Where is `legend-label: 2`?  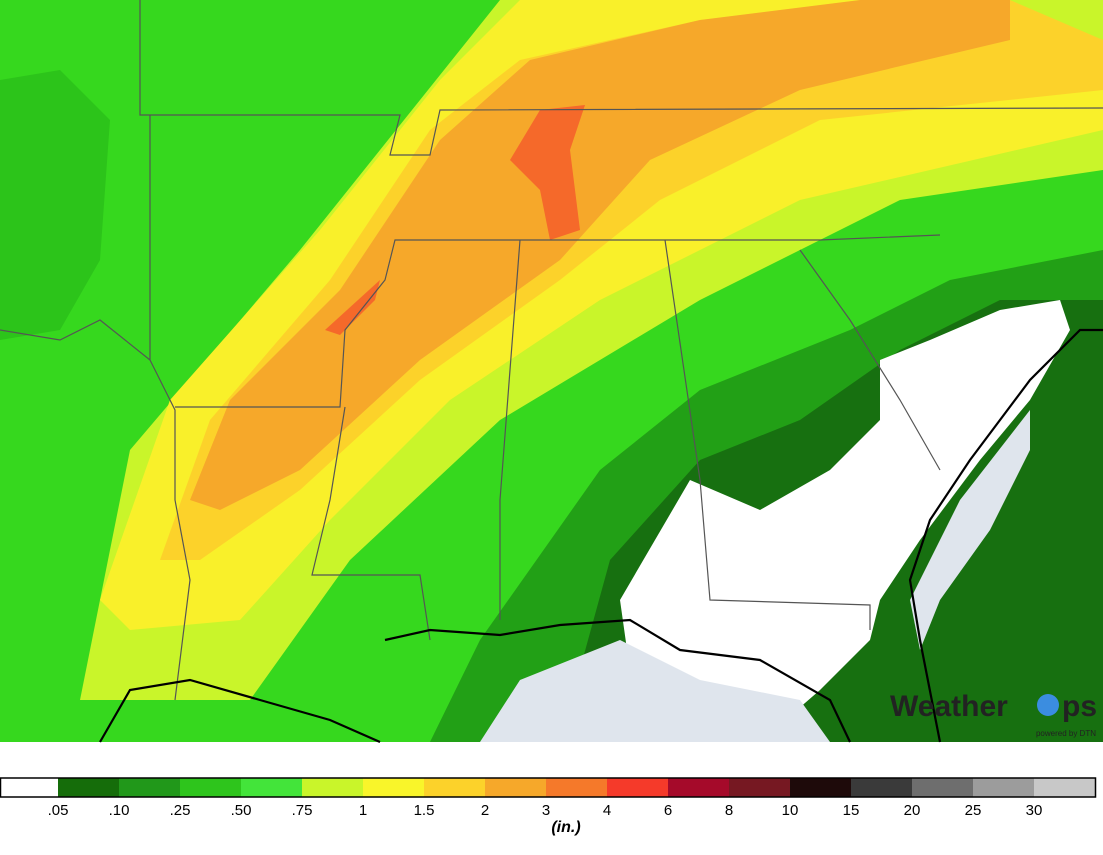 legend-label: 2 is located at coordinates (485, 810).